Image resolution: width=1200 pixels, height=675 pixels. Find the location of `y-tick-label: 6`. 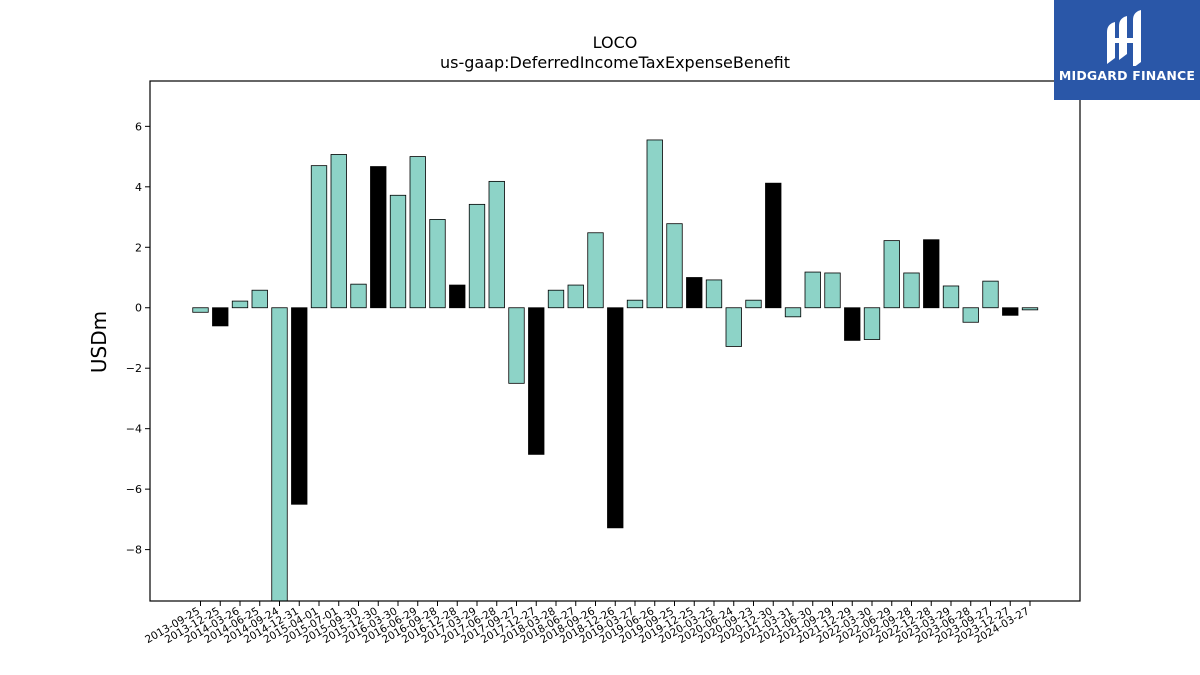

y-tick-label: 6 is located at coordinates (138, 126).